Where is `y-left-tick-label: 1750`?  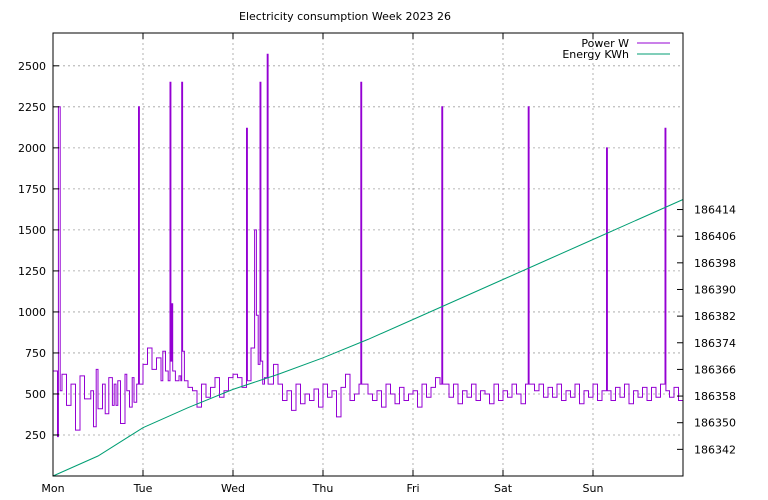 y-left-tick-label: 1750 is located at coordinates (32, 189).